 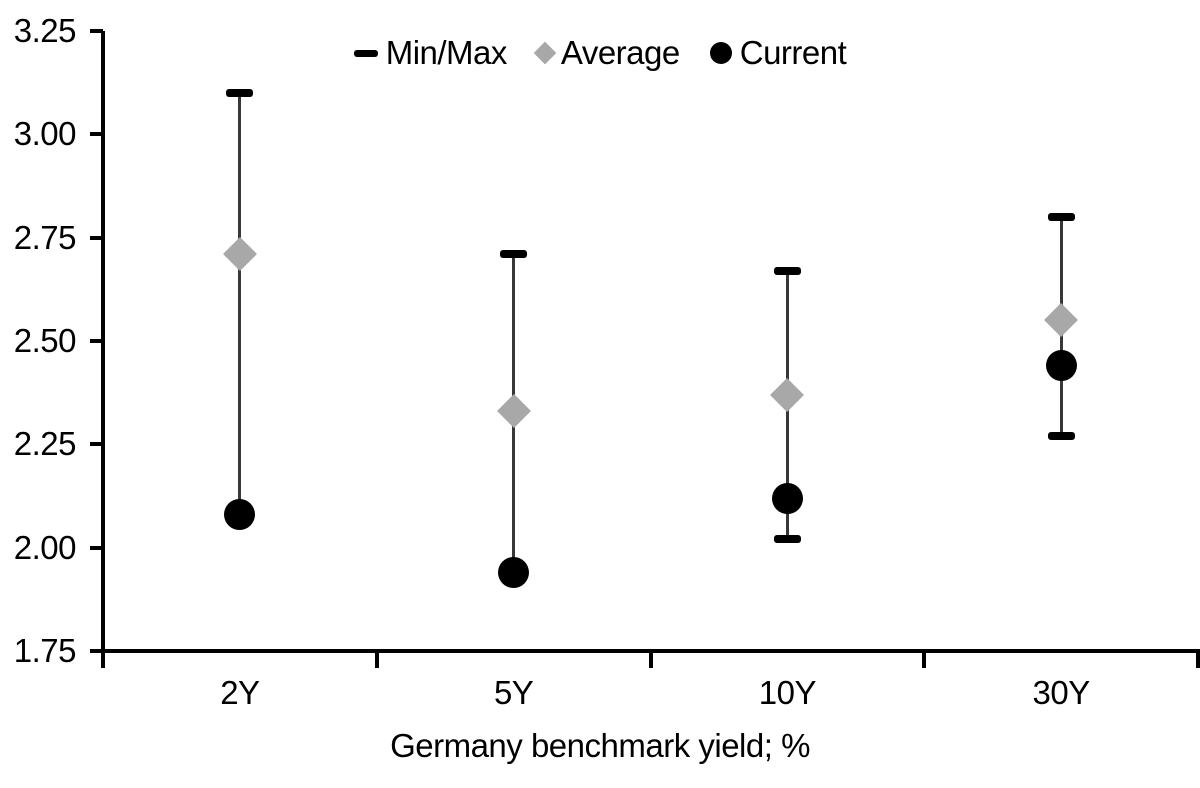 I want to click on diamond-icon, so click(x=545, y=53).